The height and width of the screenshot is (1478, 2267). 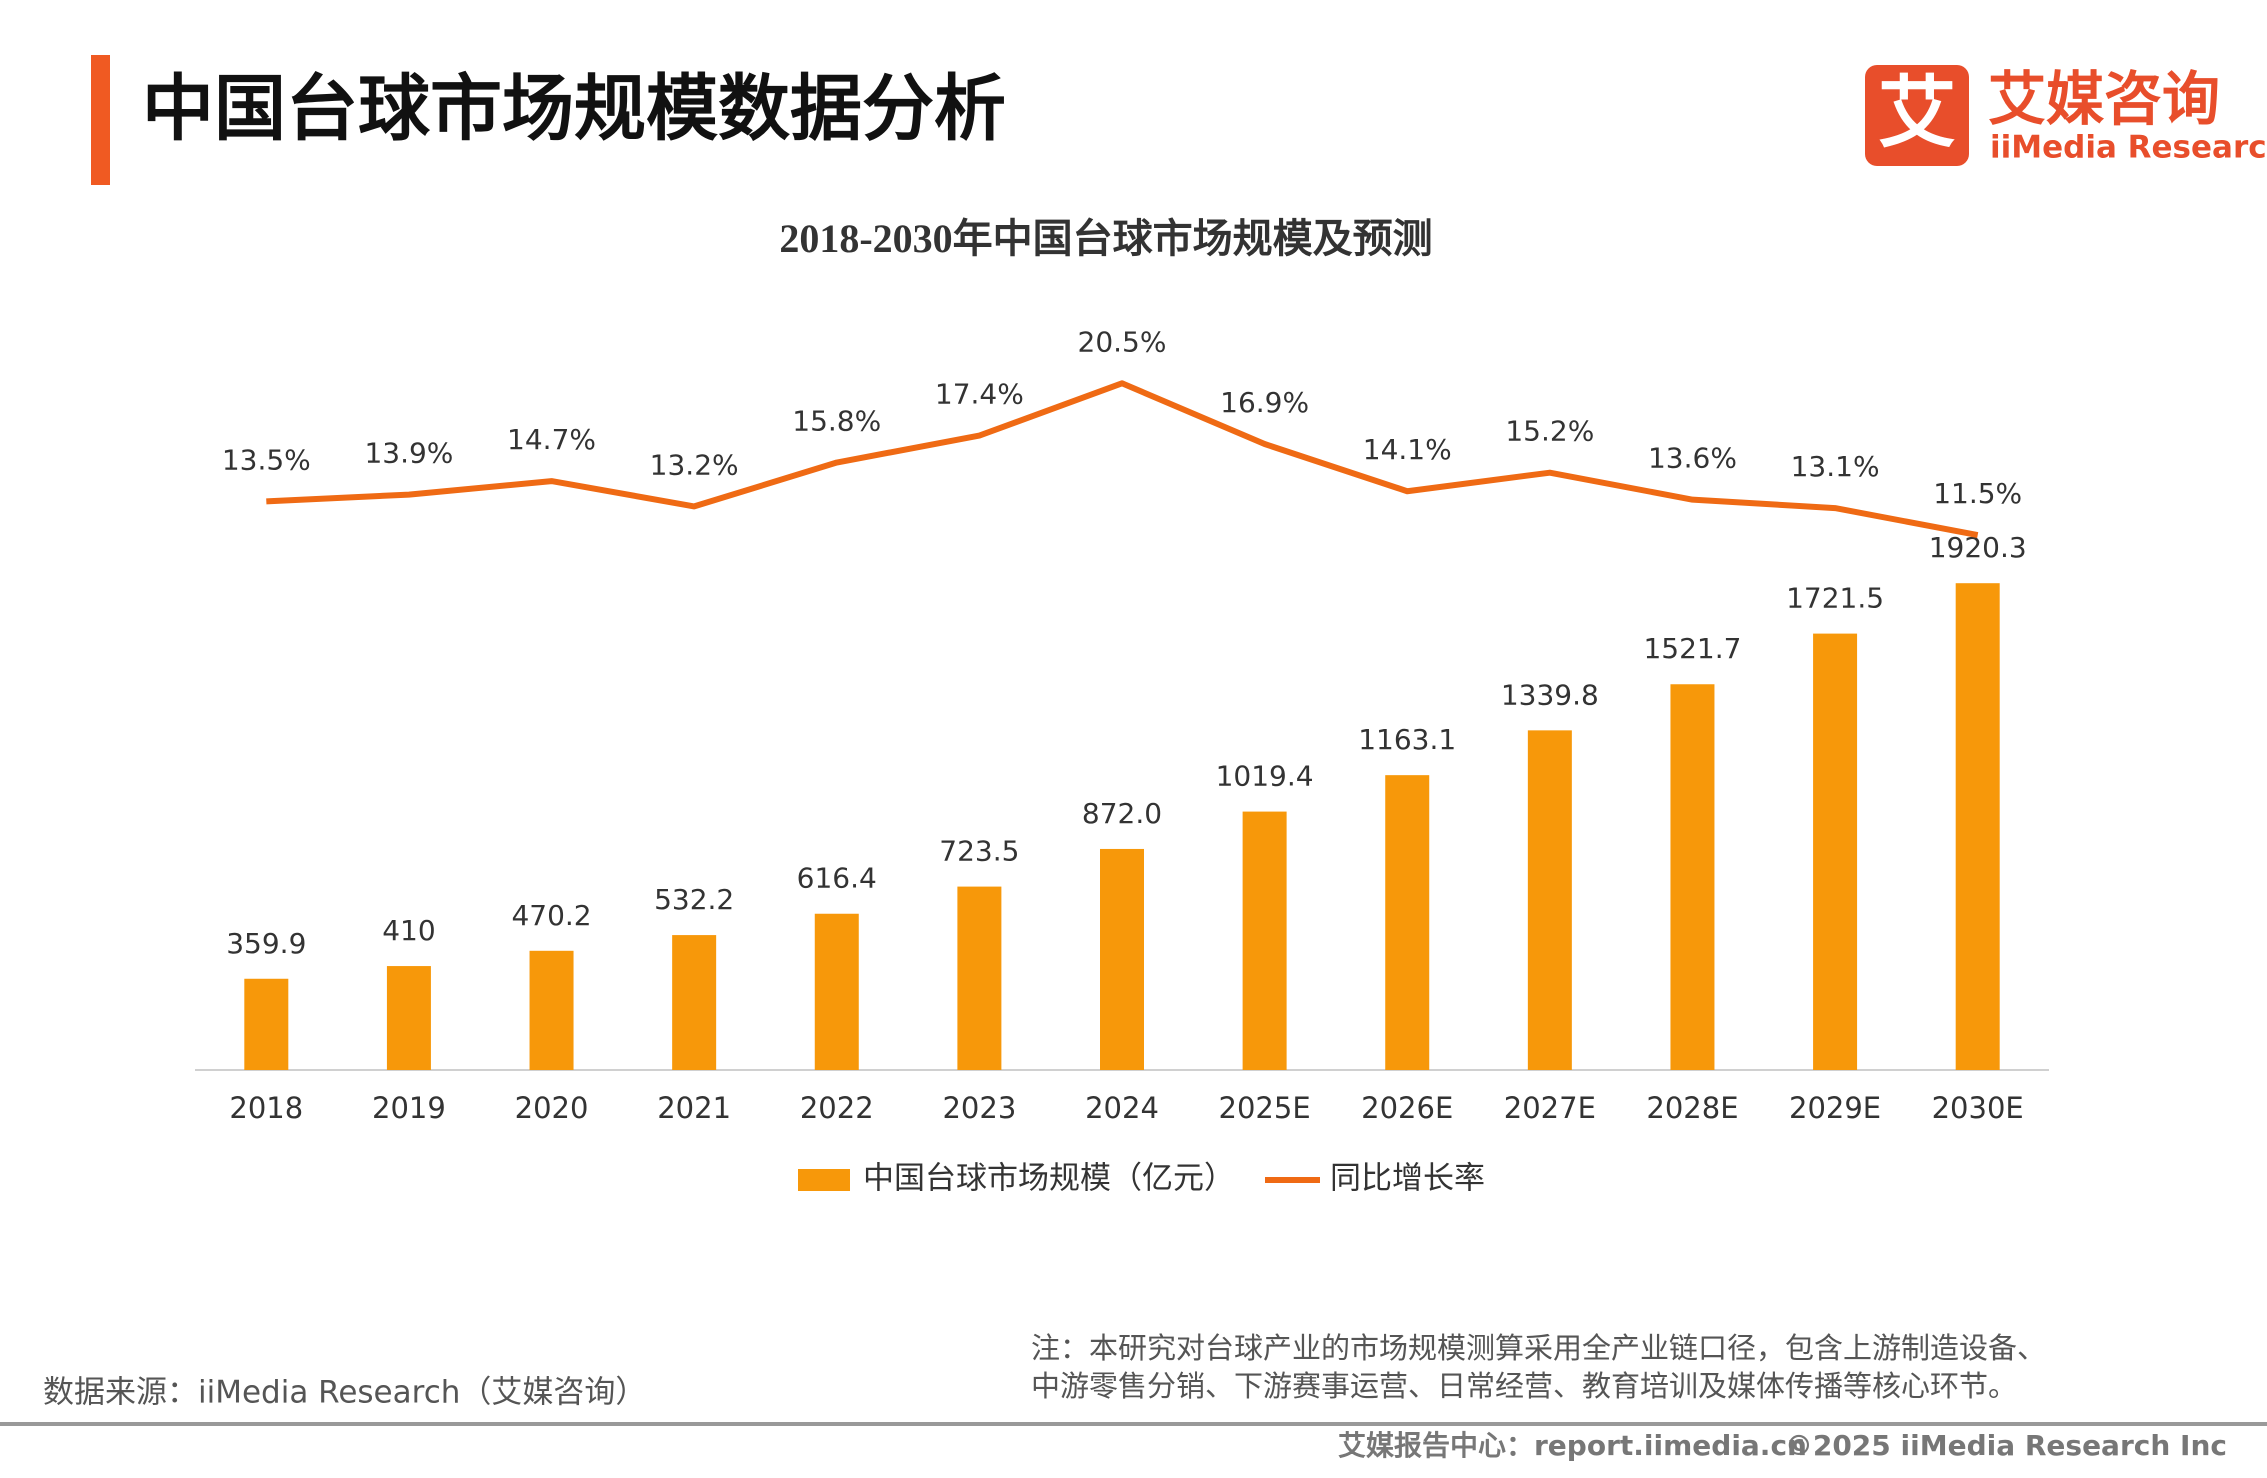 What do you see at coordinates (1572, 1445) in the screenshot?
I see `footer-left: 艾媒报告中心：report.iimedia.cn` at bounding box center [1572, 1445].